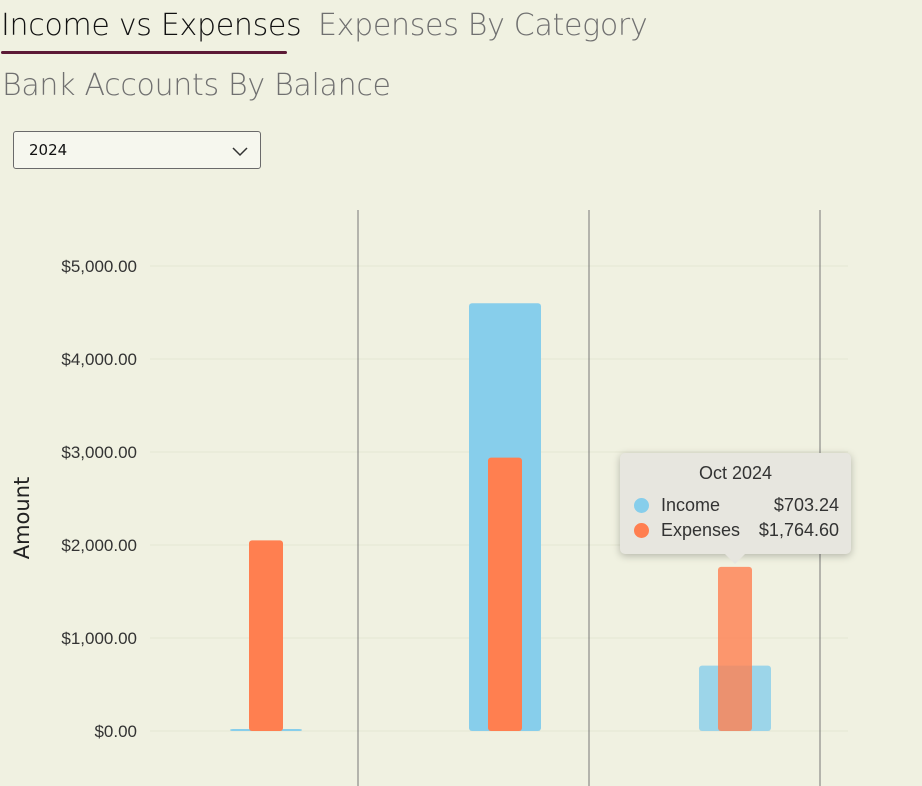 This screenshot has height=786, width=922. Describe the element at coordinates (240, 152) in the screenshot. I see `chevron-down-icon` at that location.